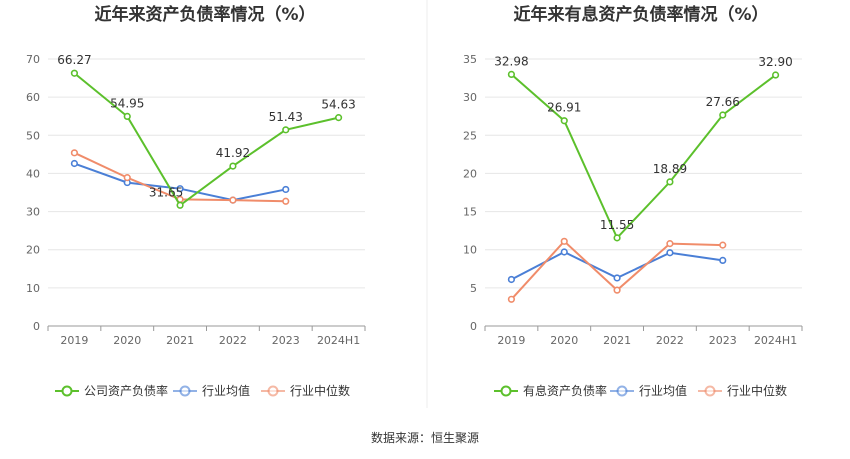  What do you see at coordinates (617, 225) in the screenshot?
I see `data-label: 11.55` at bounding box center [617, 225].